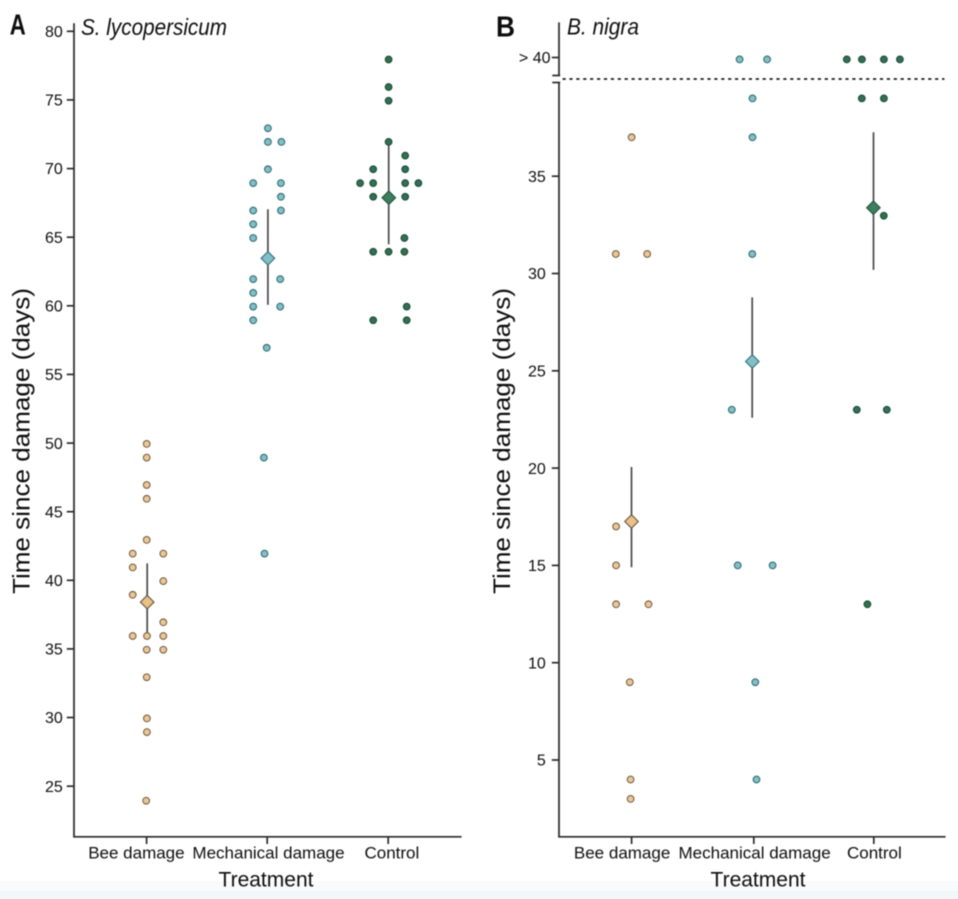 The height and width of the screenshot is (899, 958). I want to click on svg-text: B, so click(505, 28).